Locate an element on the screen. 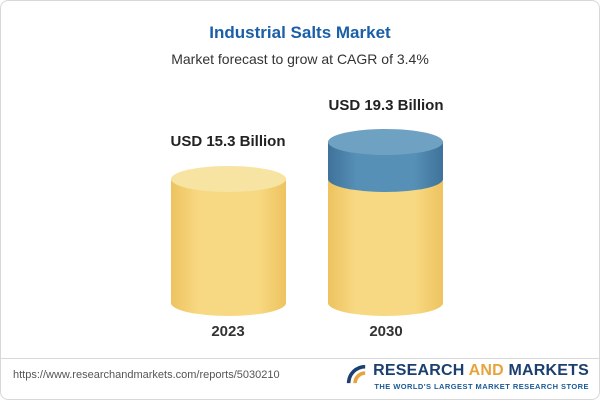  bar-2023-body is located at coordinates (228, 241).